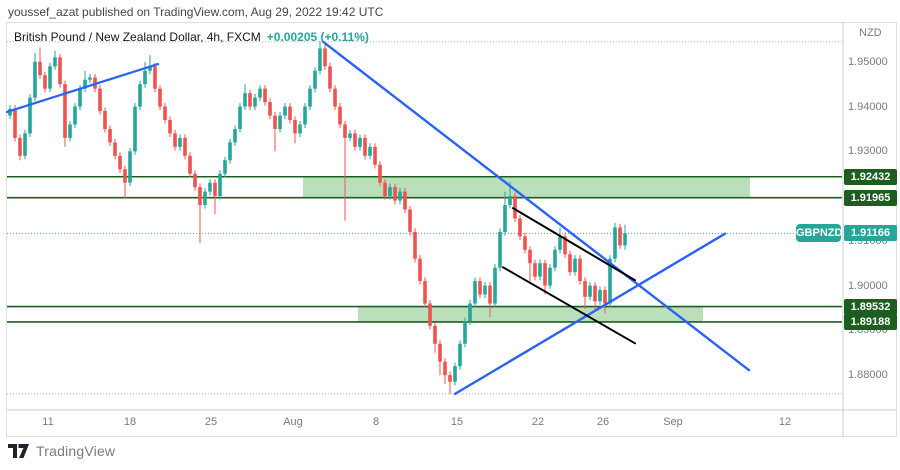  I want to click on price-tick-1.93000: 1.93000, so click(868, 151).